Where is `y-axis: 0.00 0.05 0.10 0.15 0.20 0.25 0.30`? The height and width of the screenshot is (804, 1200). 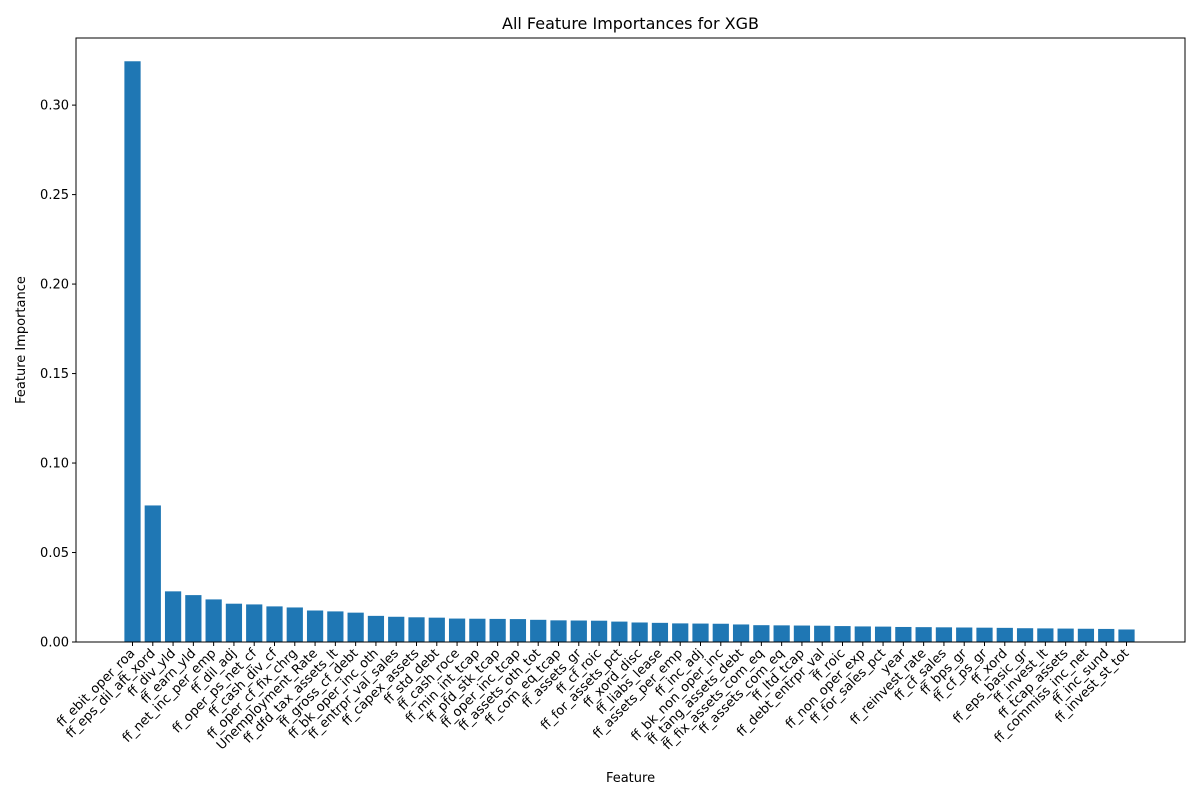
y-axis: 0.00 0.05 0.10 0.15 0.20 0.25 0.30 is located at coordinates (58, 375).